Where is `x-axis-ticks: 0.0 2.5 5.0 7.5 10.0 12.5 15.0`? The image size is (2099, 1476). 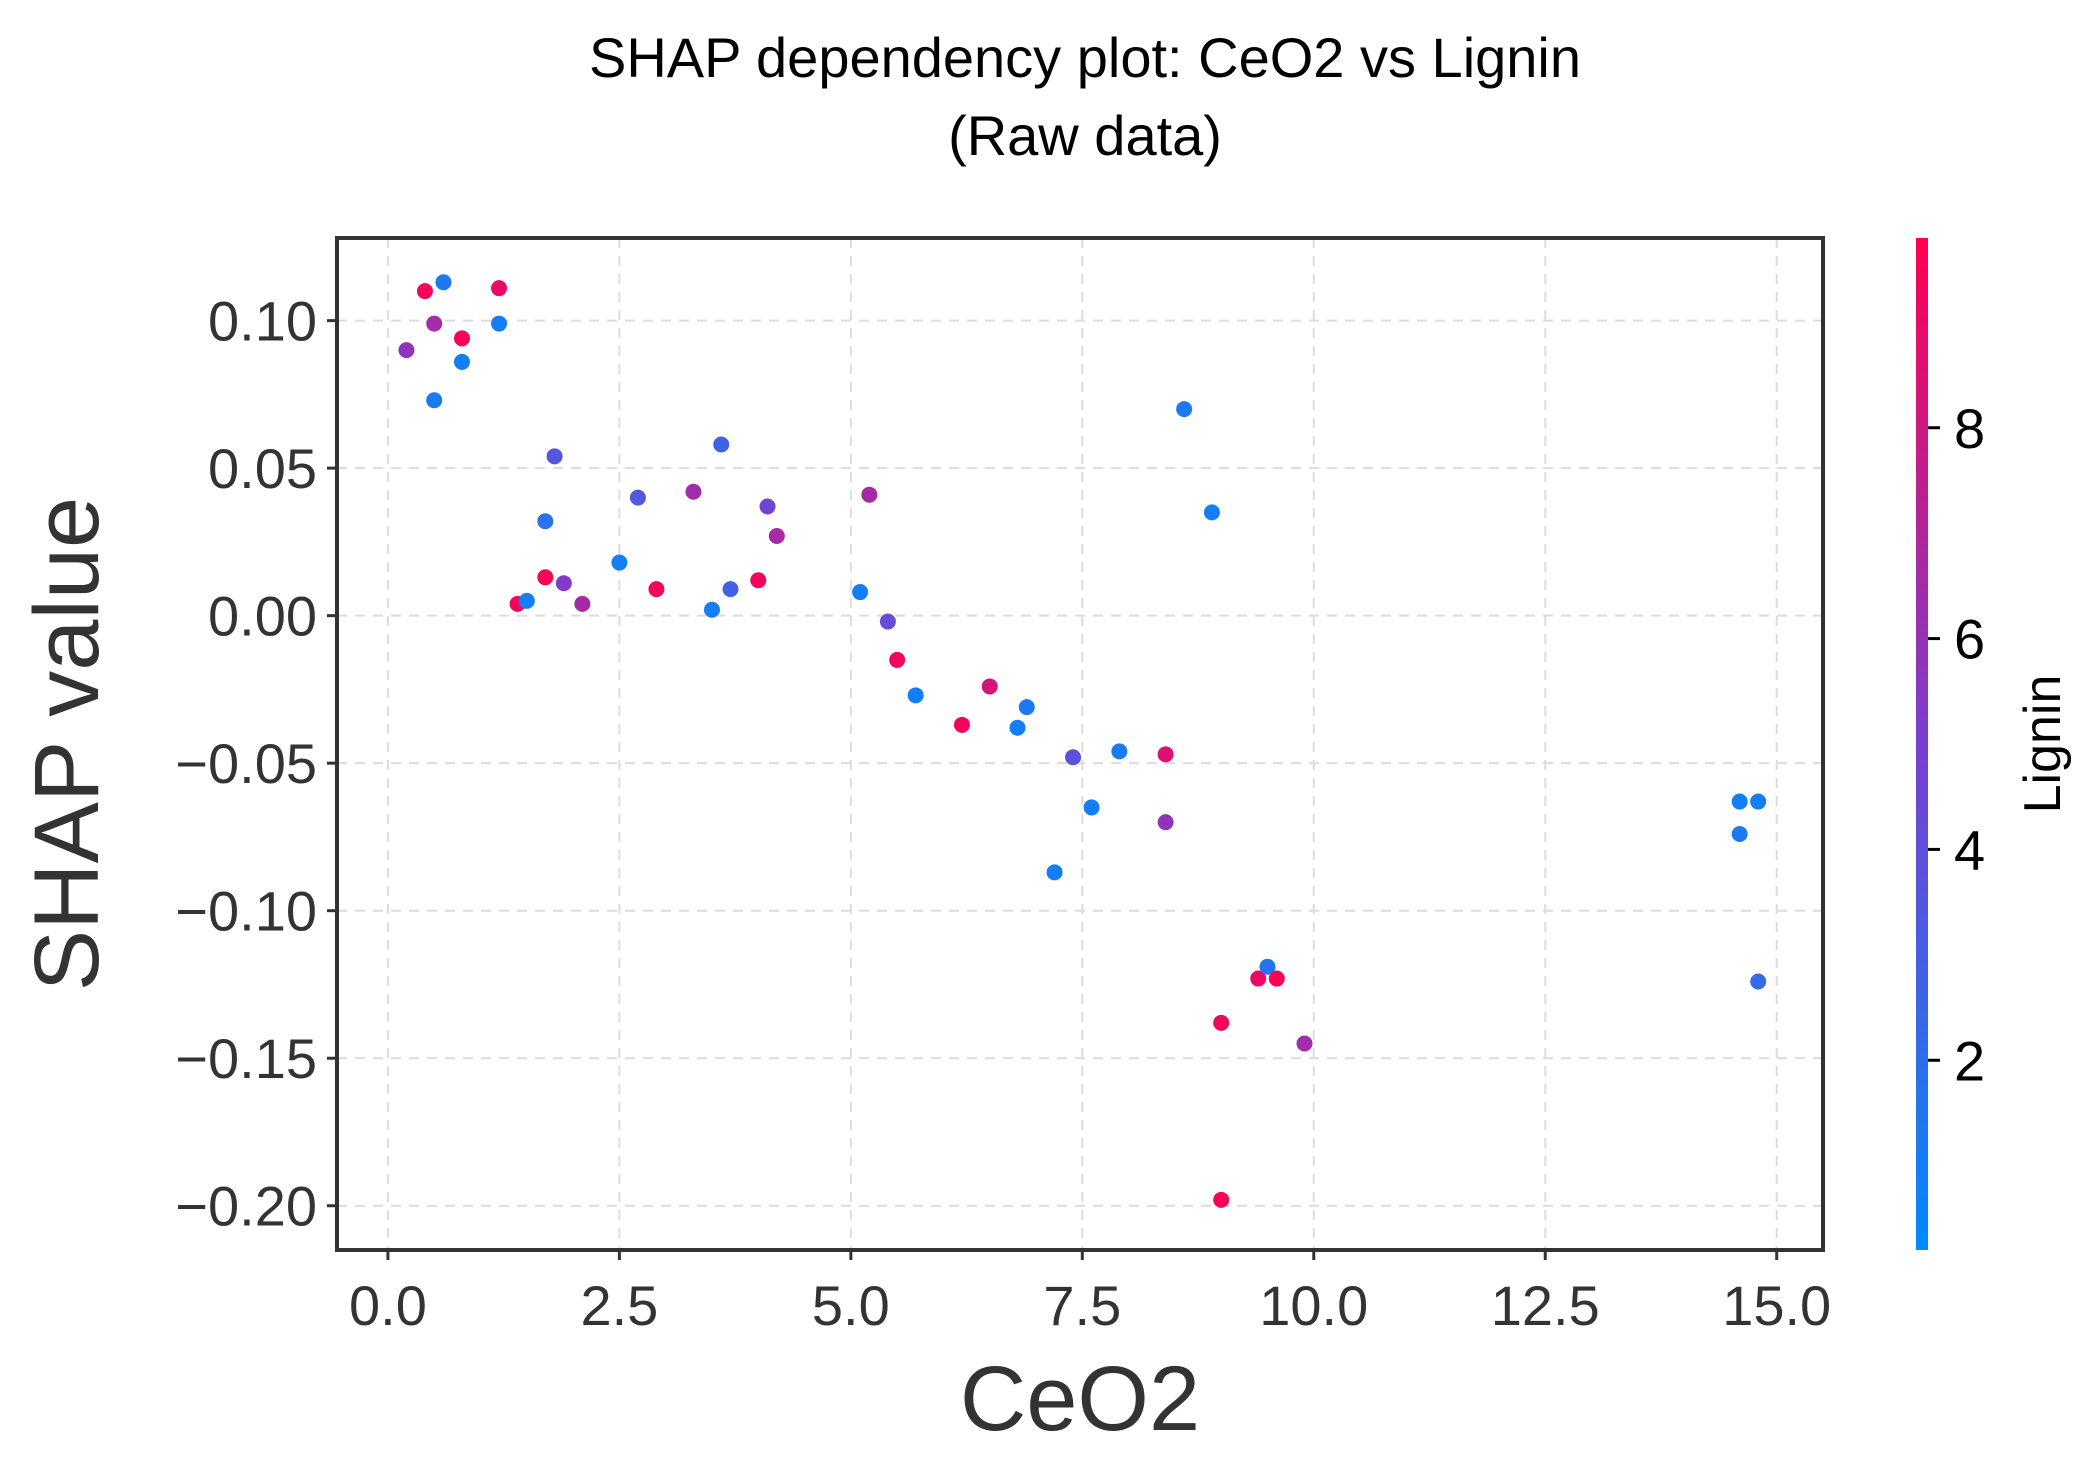
x-axis-ticks: 0.0 2.5 5.0 7.5 10.0 12.5 15.0 is located at coordinates (1090, 1293).